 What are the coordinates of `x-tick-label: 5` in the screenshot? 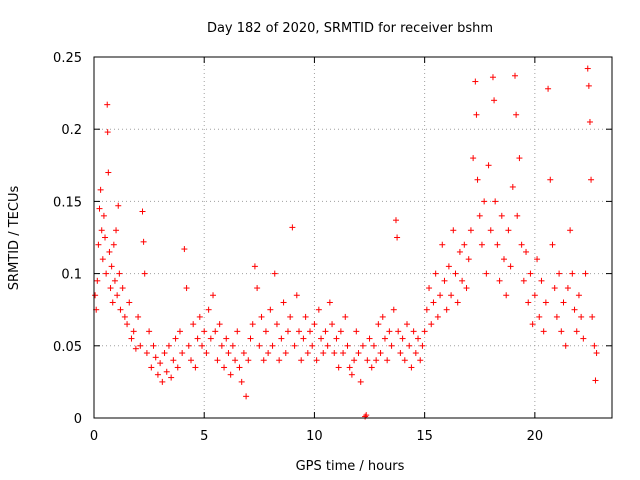 It's located at (204, 436).